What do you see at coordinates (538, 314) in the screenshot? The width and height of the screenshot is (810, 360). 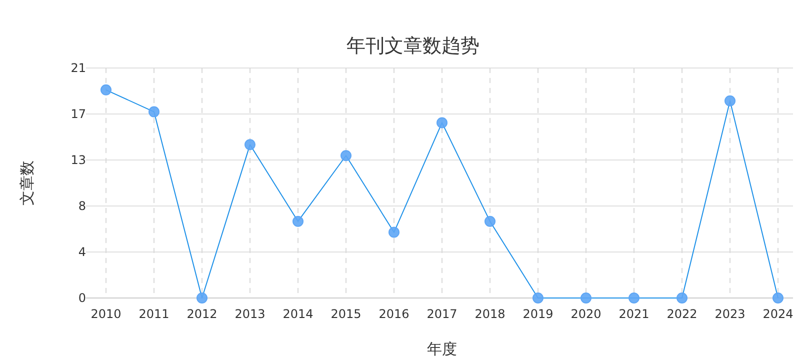 I see `x-tick-label: 2019` at bounding box center [538, 314].